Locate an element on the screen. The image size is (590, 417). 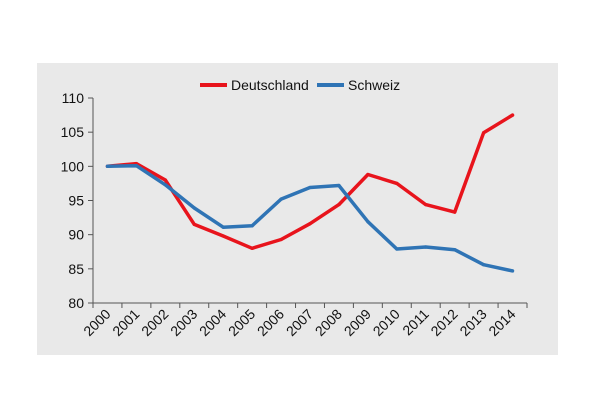
y-axis-ticks: 80 85 90 95 100 105 110 is located at coordinates (77, 200).